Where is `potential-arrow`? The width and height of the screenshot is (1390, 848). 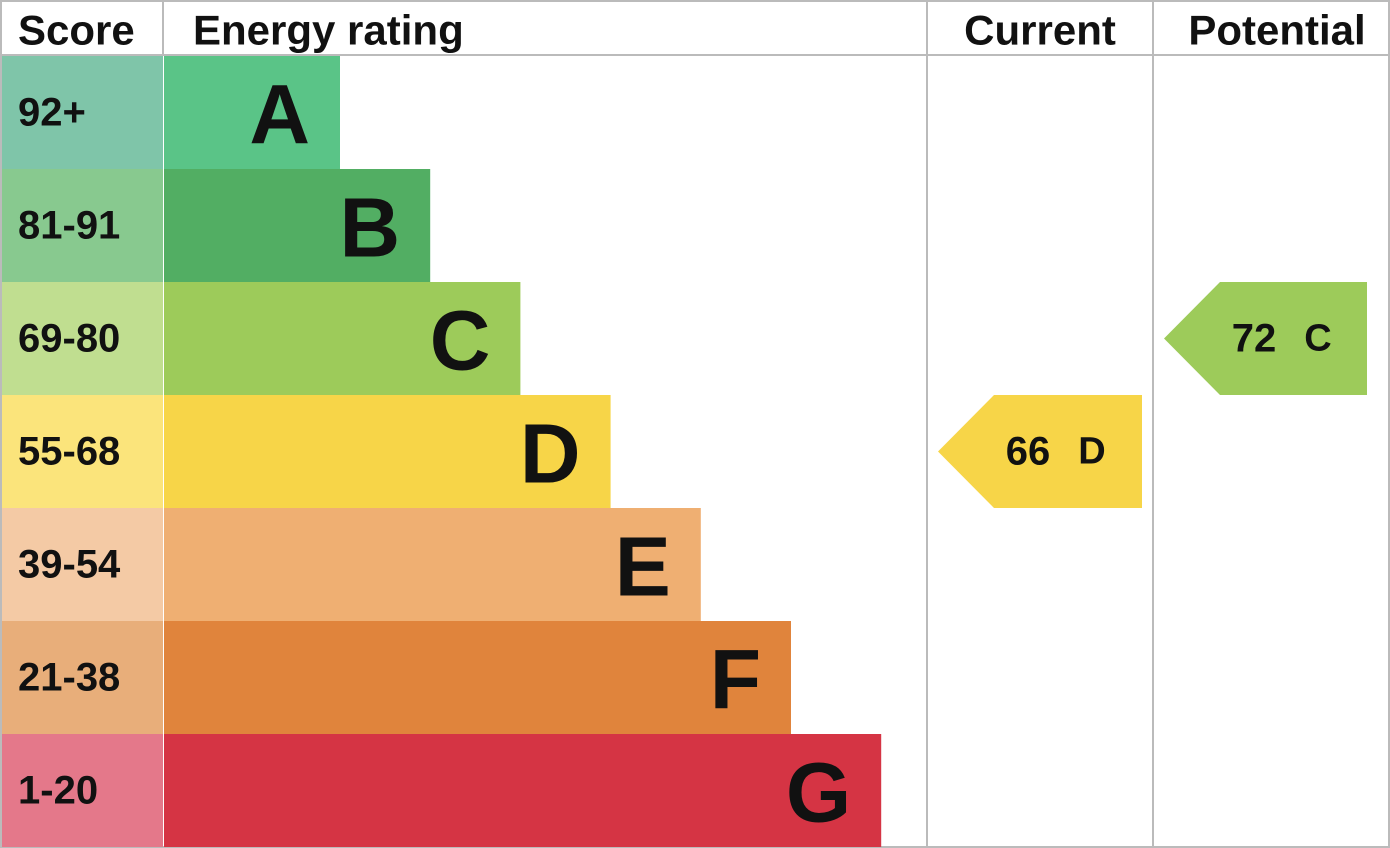 potential-arrow is located at coordinates (1265, 338).